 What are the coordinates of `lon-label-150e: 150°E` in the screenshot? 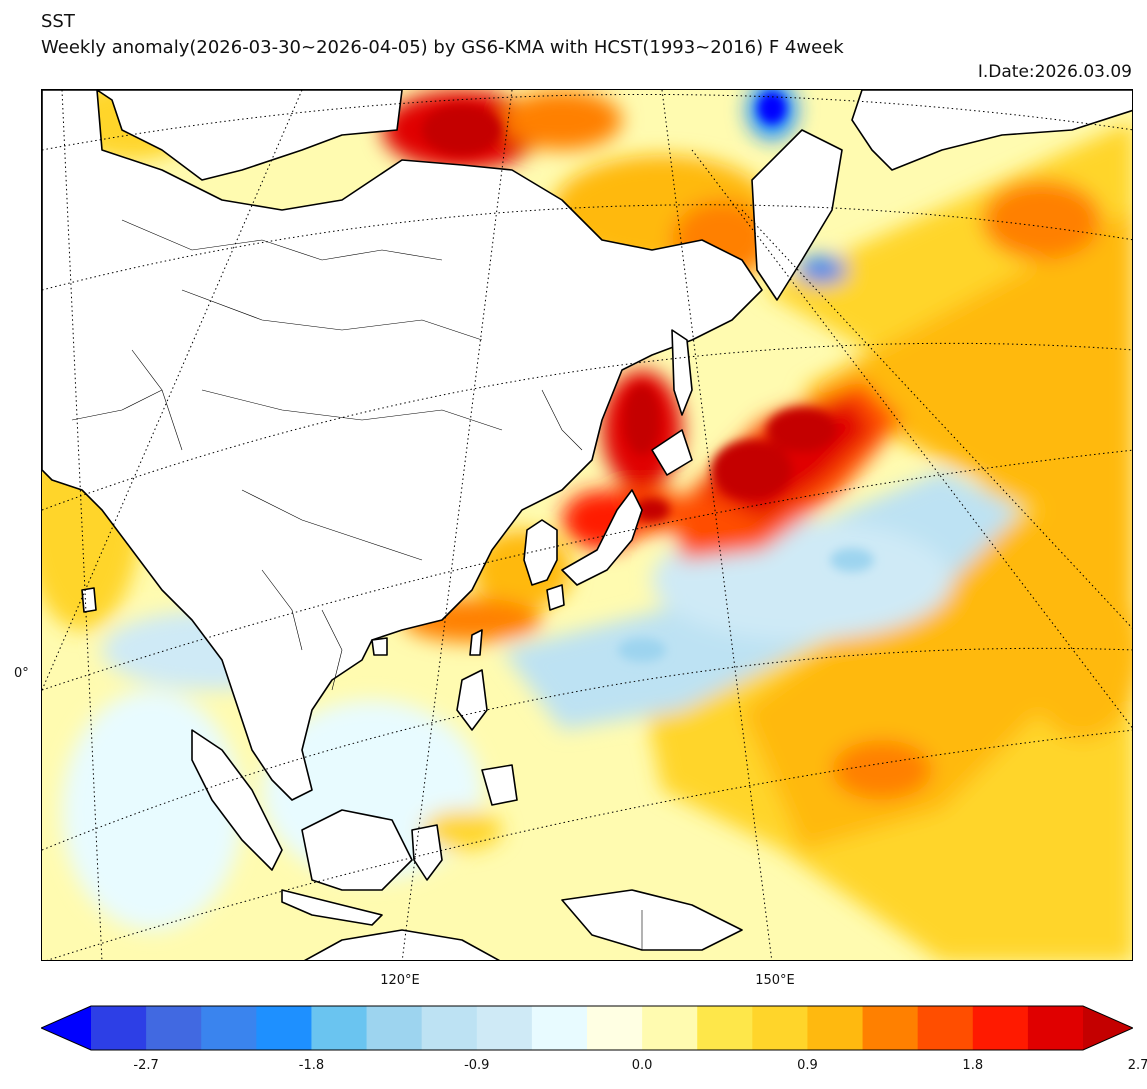 It's located at (775, 980).